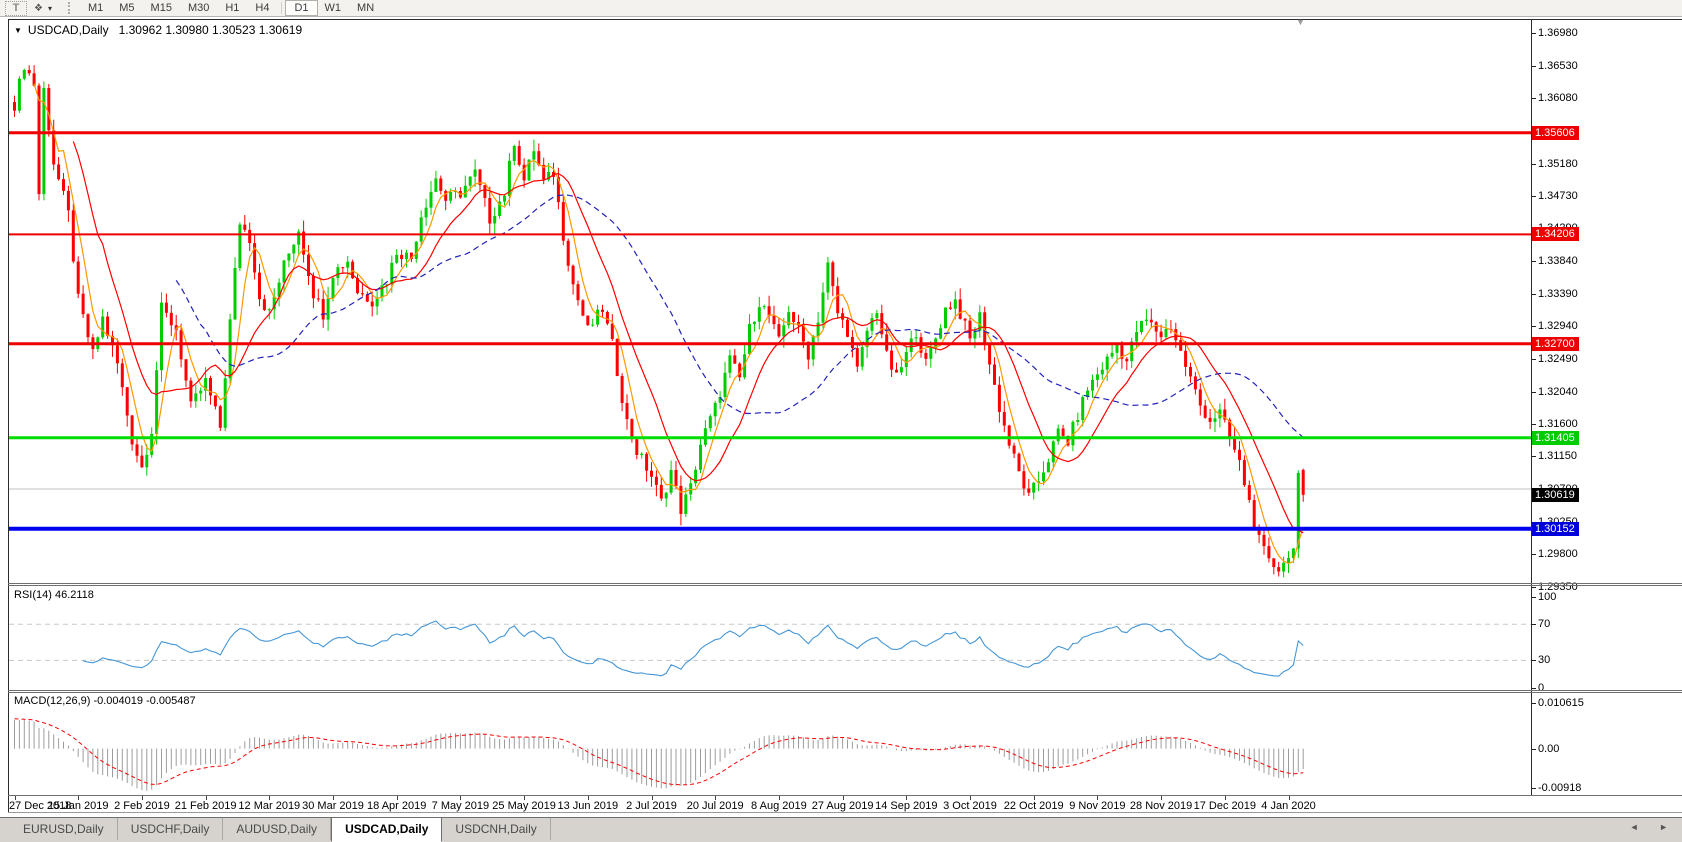  I want to click on price-tick-label: 1.31150, so click(1557, 456).